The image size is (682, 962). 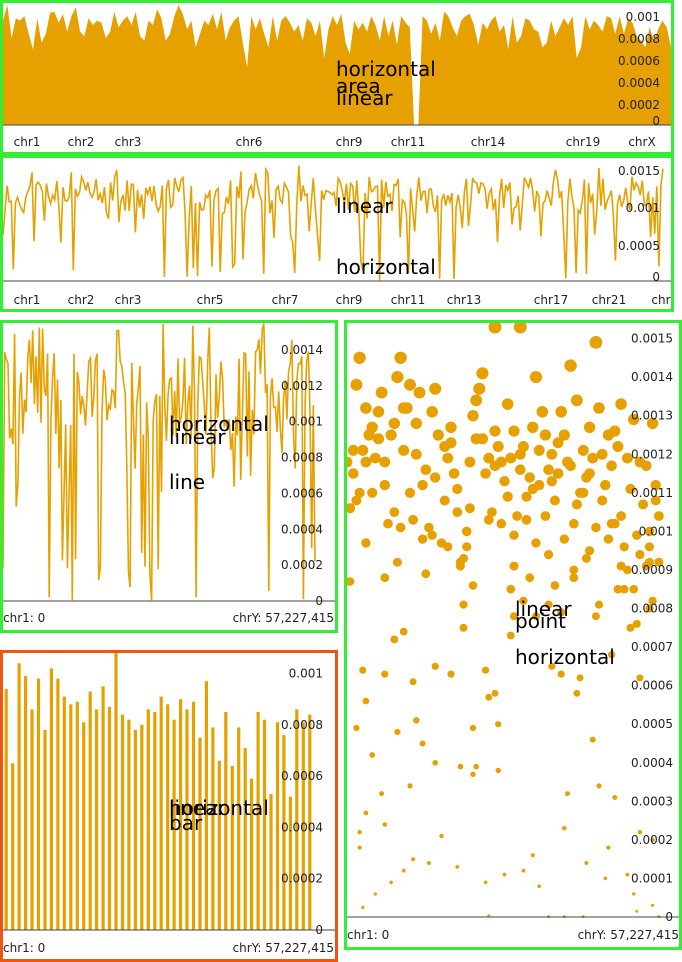 I want to click on x-tick-label: chr2, so click(x=81, y=142).